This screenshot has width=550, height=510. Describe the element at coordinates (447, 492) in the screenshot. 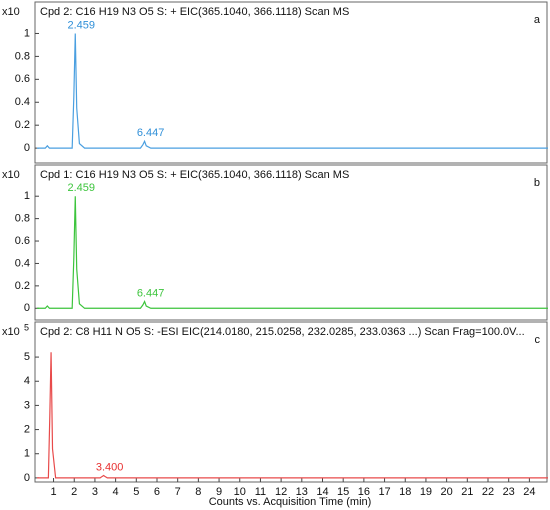

I see `x-tick-label: 20` at that location.